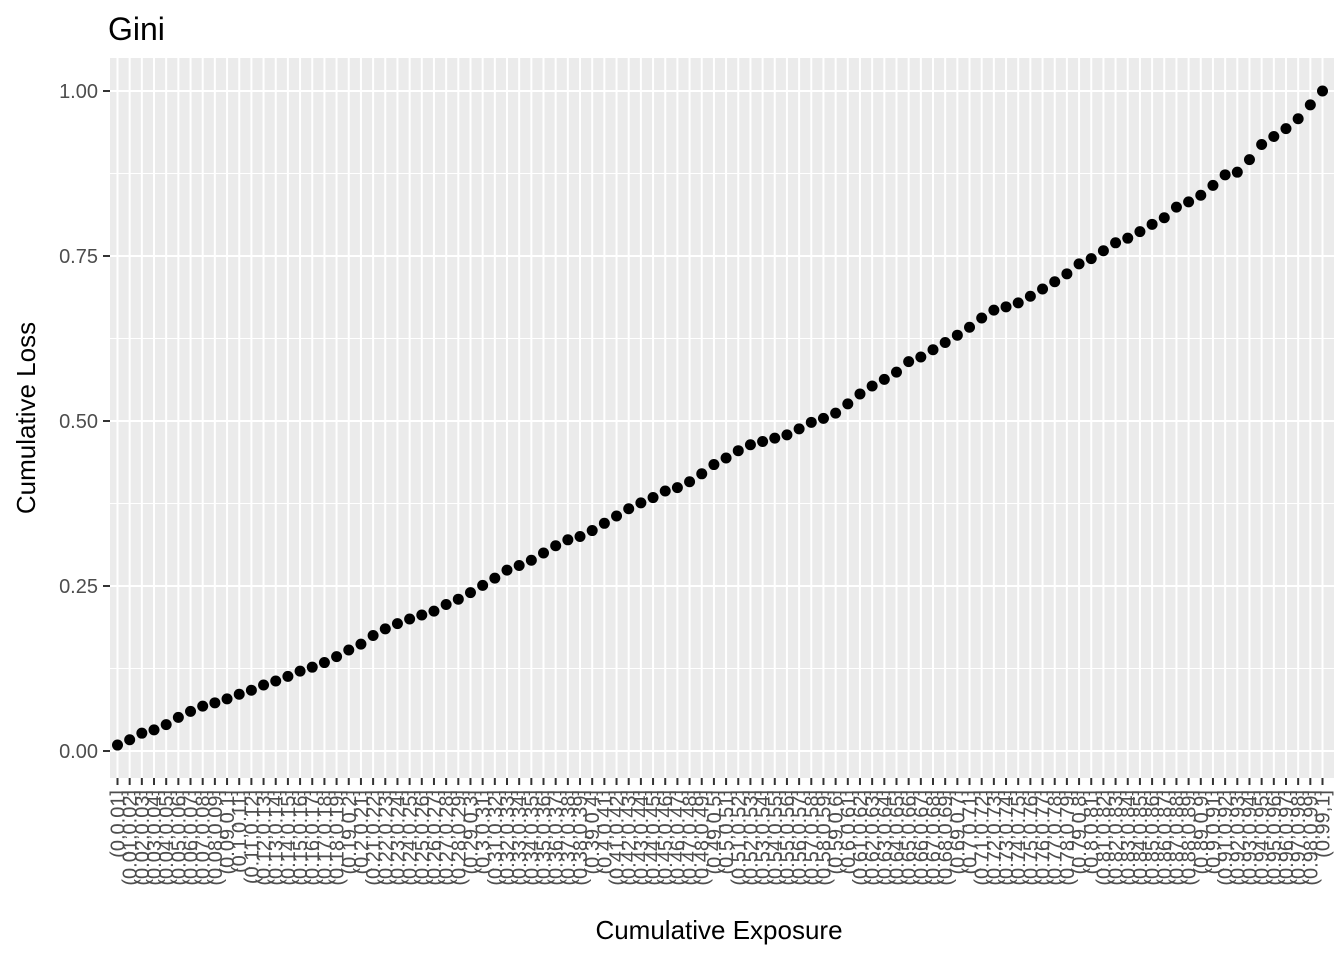 The height and width of the screenshot is (960, 1344). What do you see at coordinates (934, 838) in the screenshot?
I see `x-tick-label: (0.67,0.68]` at bounding box center [934, 838].